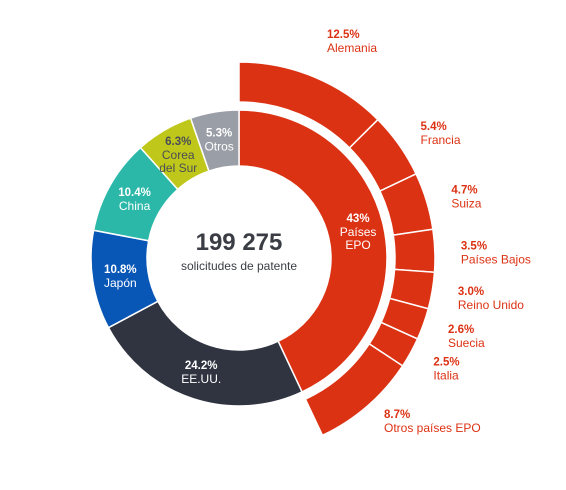 The width and height of the screenshot is (566, 490). What do you see at coordinates (466, 343) in the screenshot?
I see `outer-name-label: Suecia` at bounding box center [466, 343].